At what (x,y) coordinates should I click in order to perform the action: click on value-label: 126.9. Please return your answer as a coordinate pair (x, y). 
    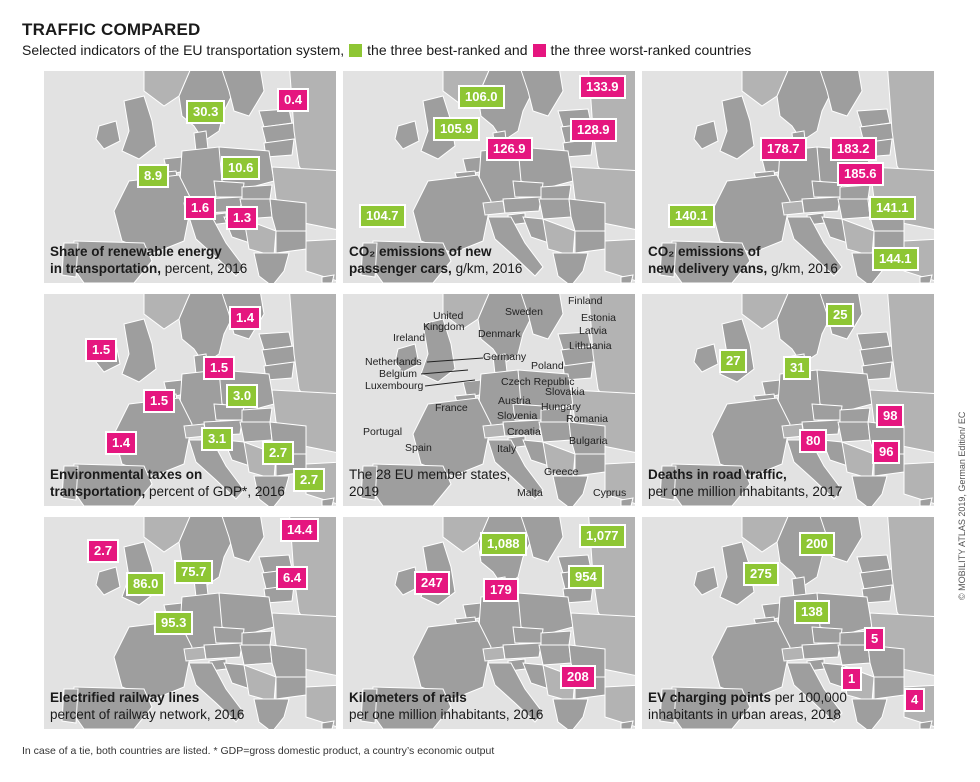
    Looking at the image, I should click on (509, 149).